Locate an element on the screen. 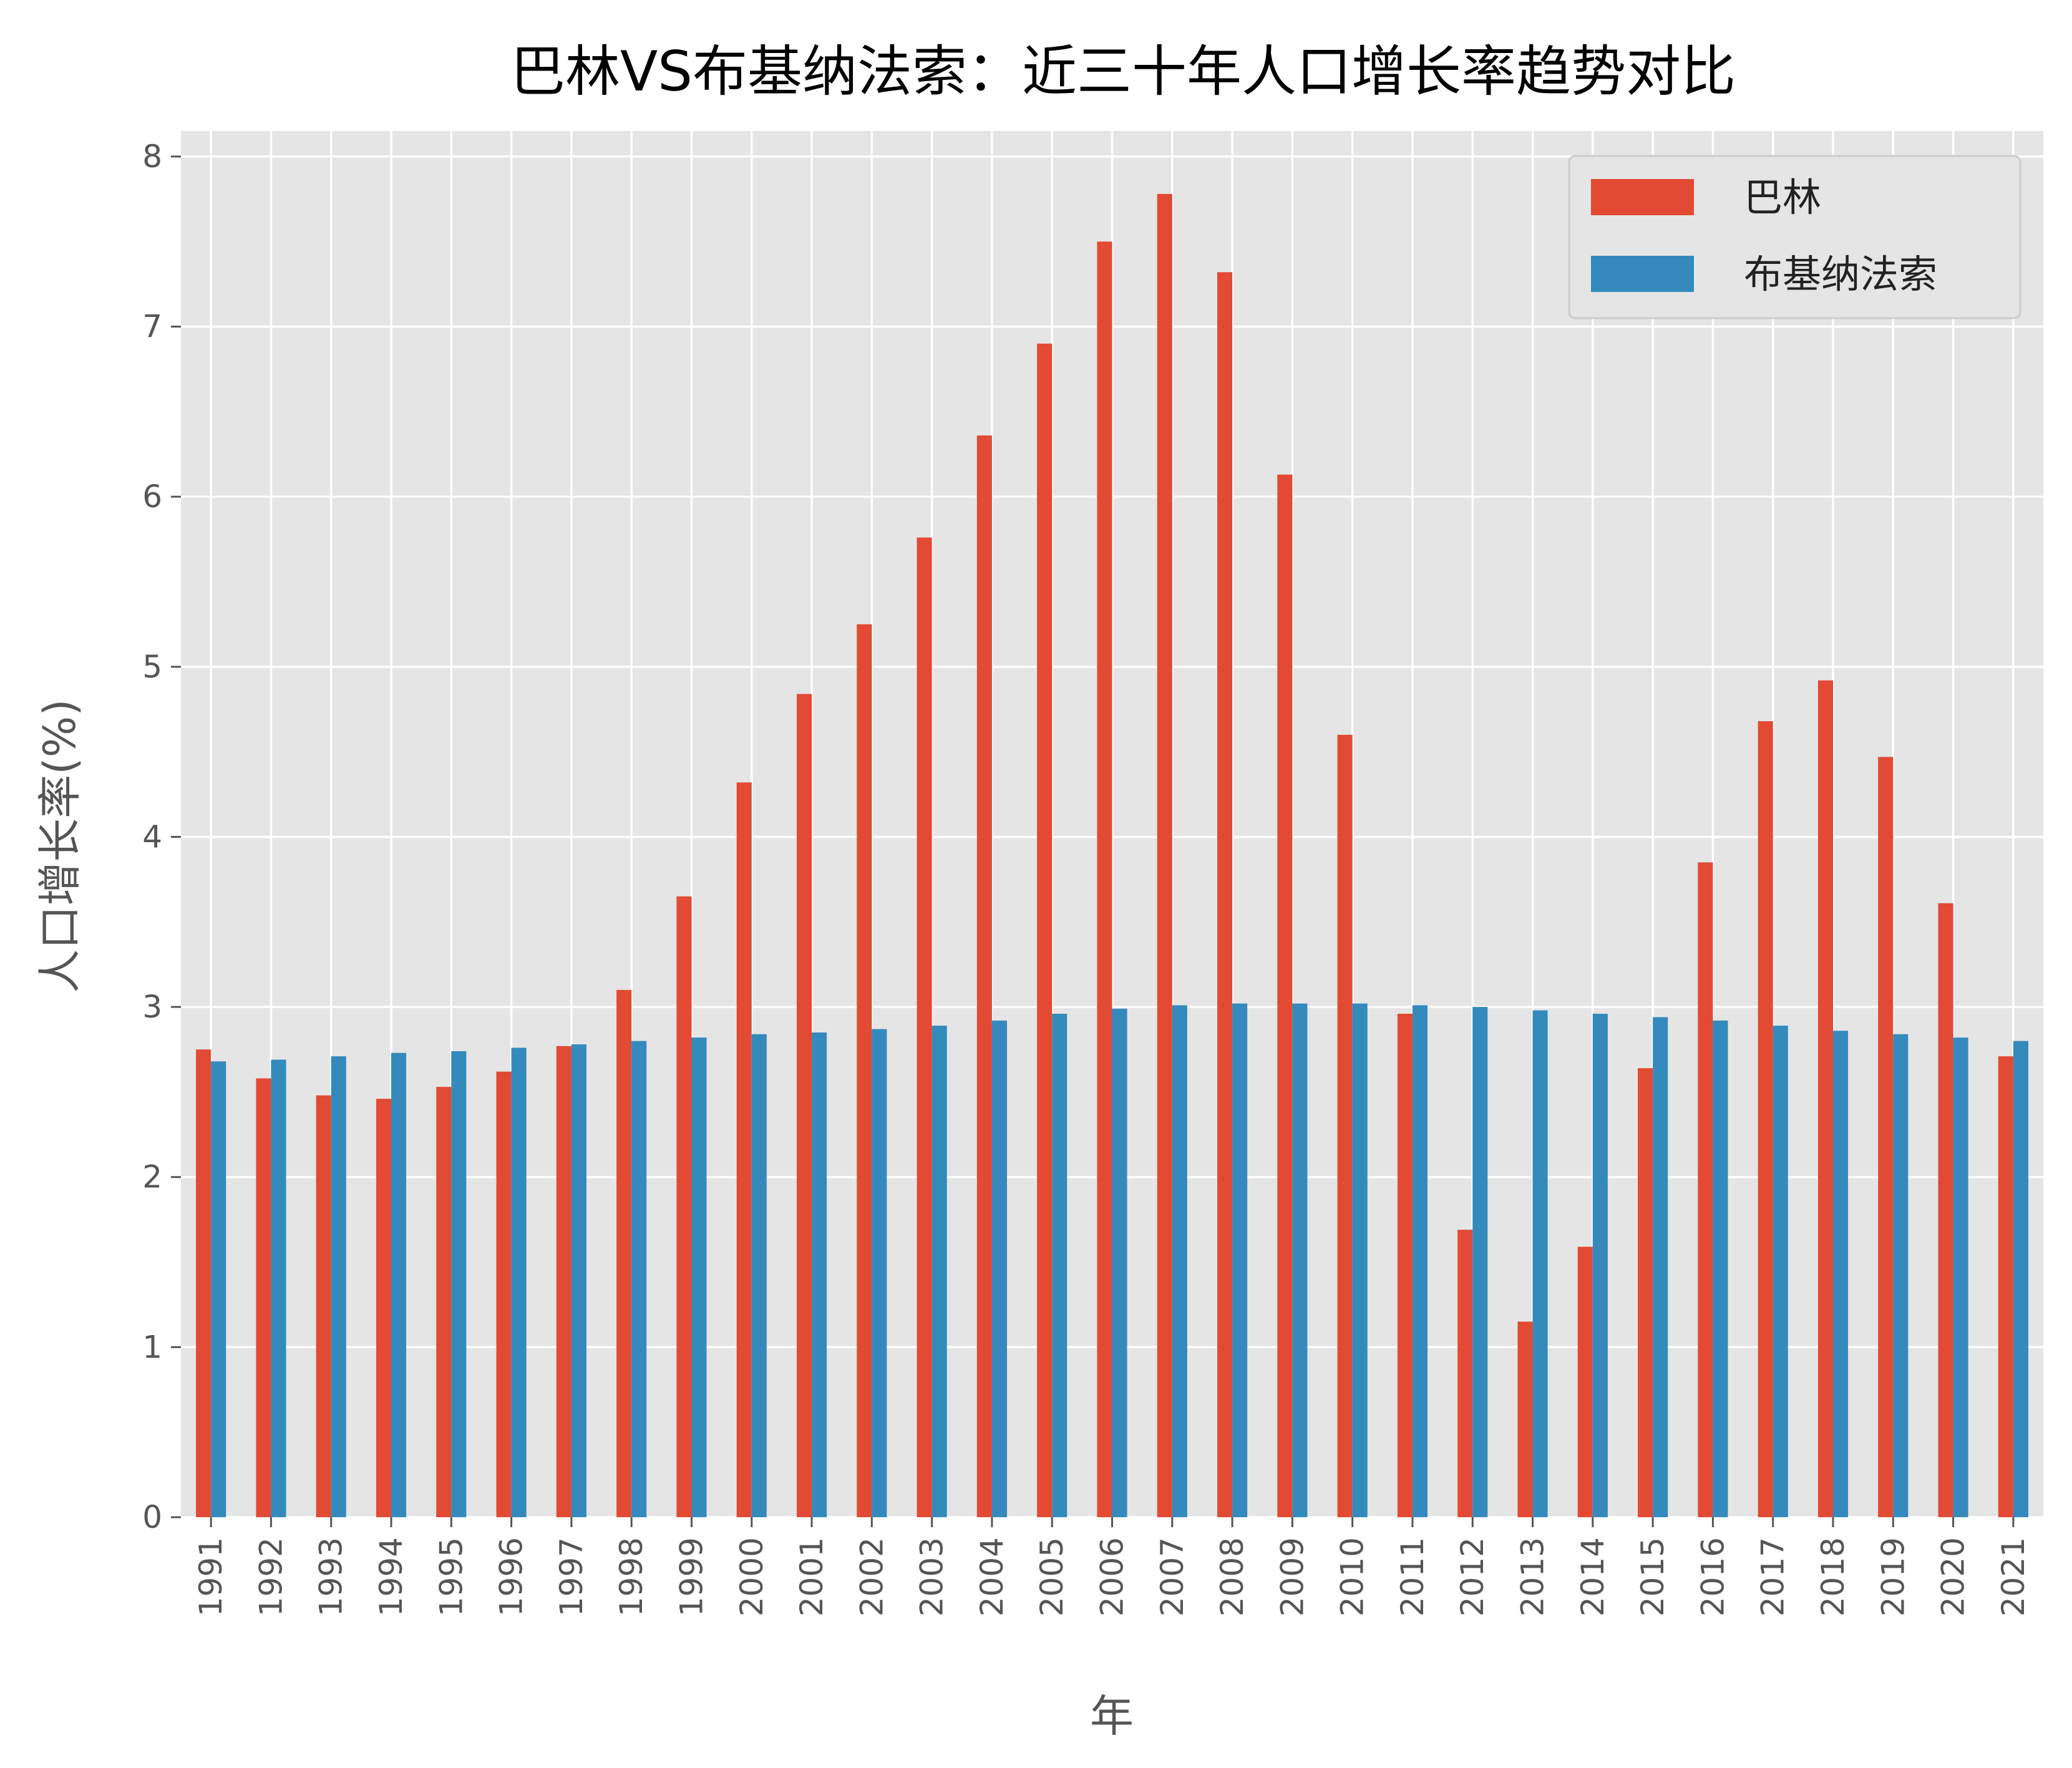 The width and height of the screenshot is (2072, 1768). x-tick-label: 1992 is located at coordinates (271, 1577).